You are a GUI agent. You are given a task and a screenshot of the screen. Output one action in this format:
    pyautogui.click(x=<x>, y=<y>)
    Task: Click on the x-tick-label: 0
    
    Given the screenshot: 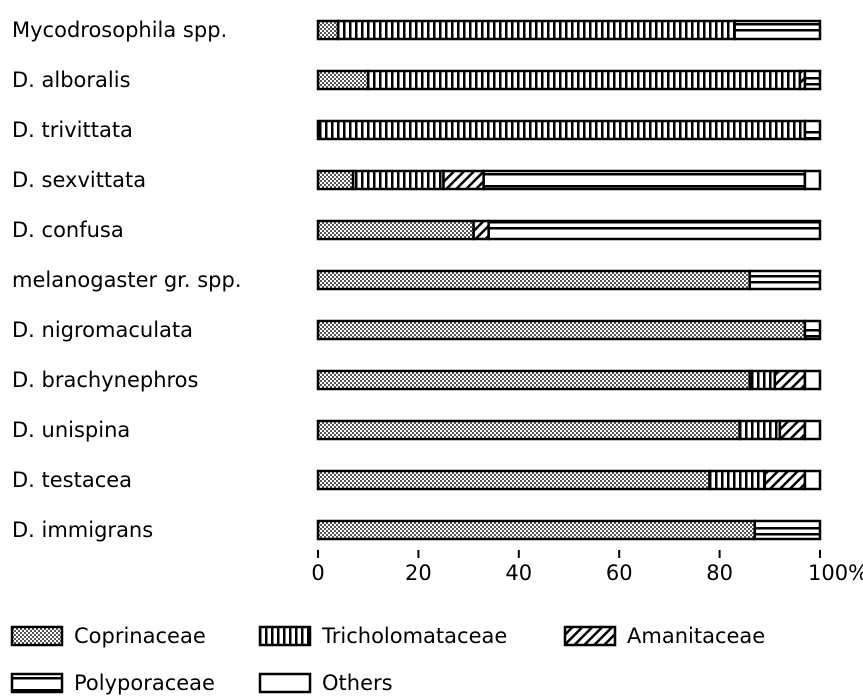 What is the action you would take?
    pyautogui.click(x=317, y=573)
    